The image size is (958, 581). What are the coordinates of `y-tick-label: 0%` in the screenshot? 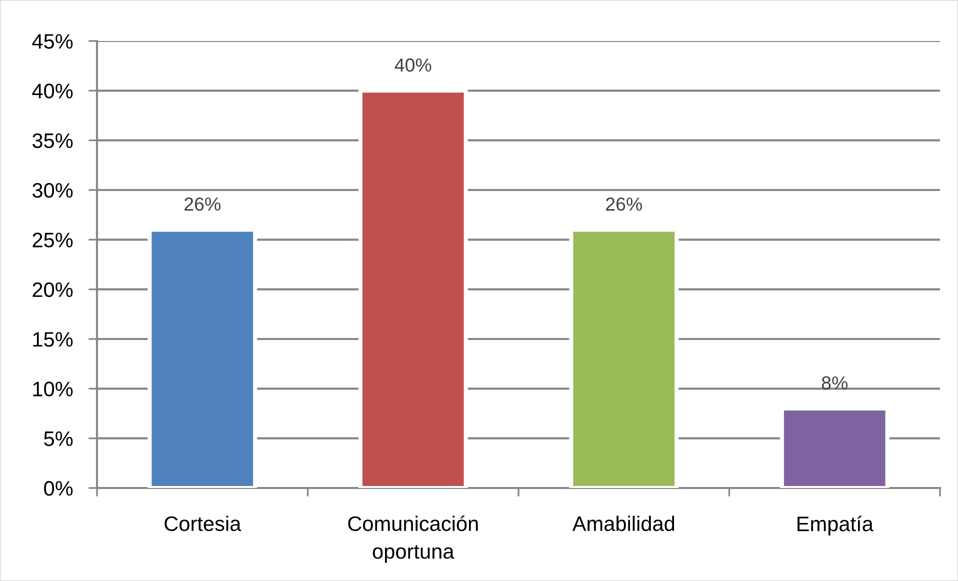 It's located at (58, 488).